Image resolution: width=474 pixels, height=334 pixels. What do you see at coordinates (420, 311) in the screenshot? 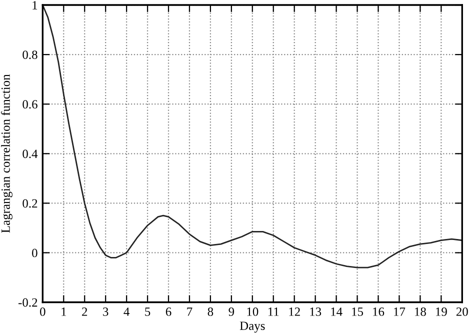
I see `x-tick-label: 18` at bounding box center [420, 311].